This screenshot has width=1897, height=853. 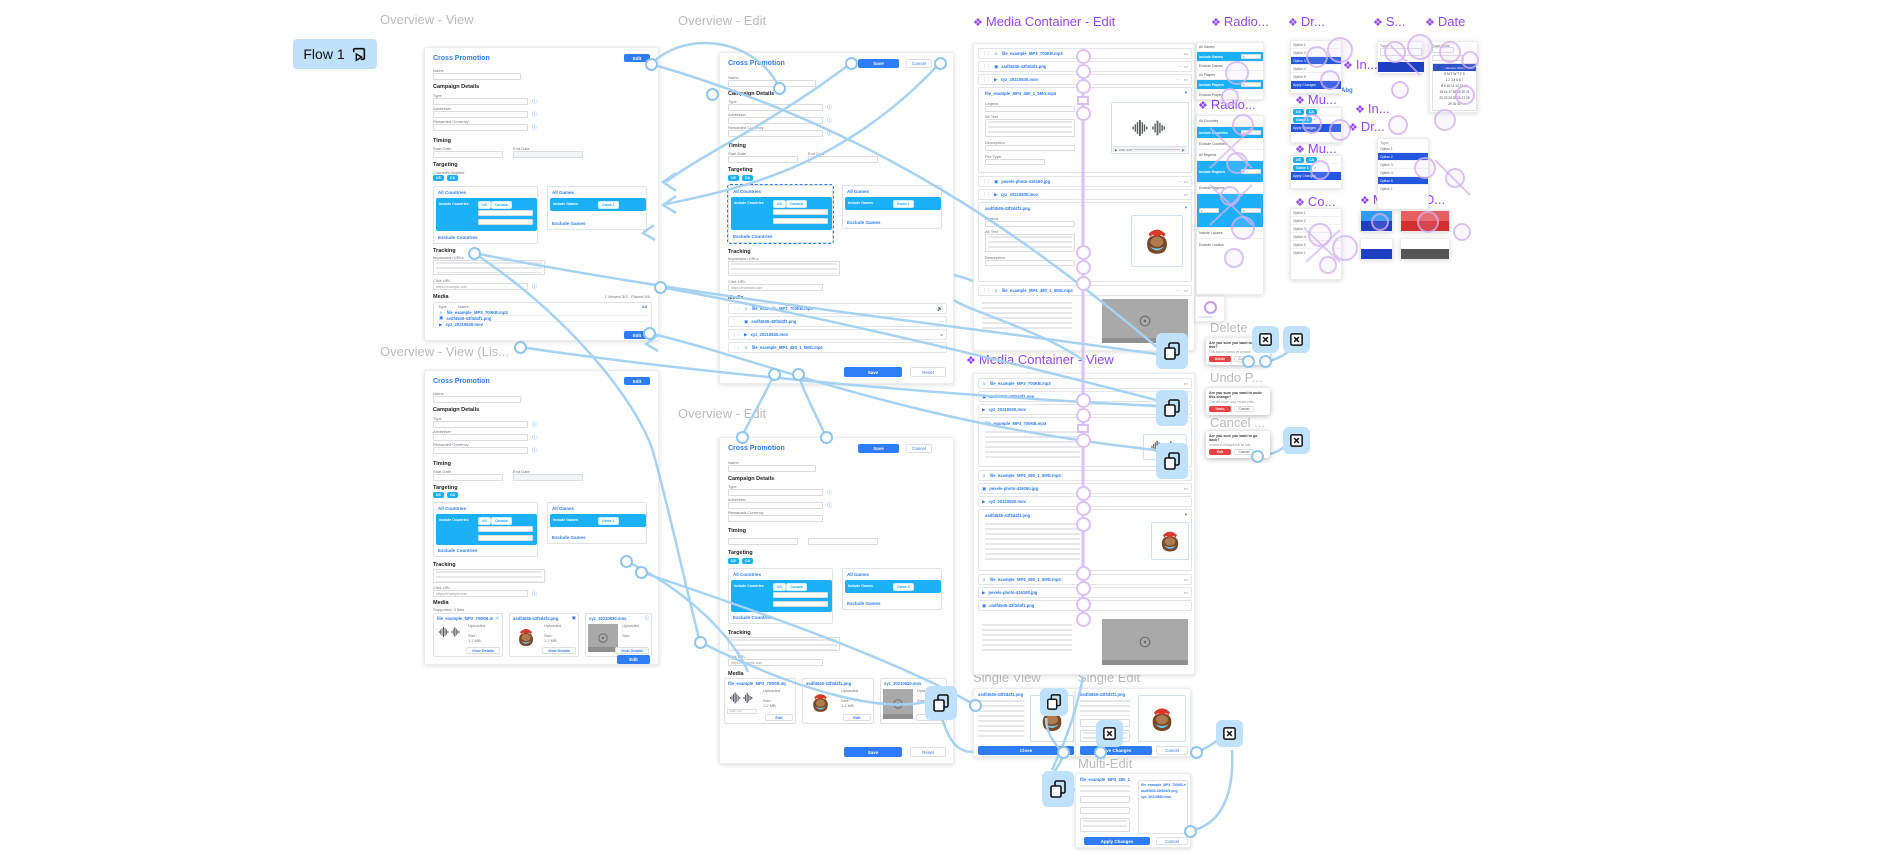 I want to click on expand-icon: ▸, so click(x=941, y=334).